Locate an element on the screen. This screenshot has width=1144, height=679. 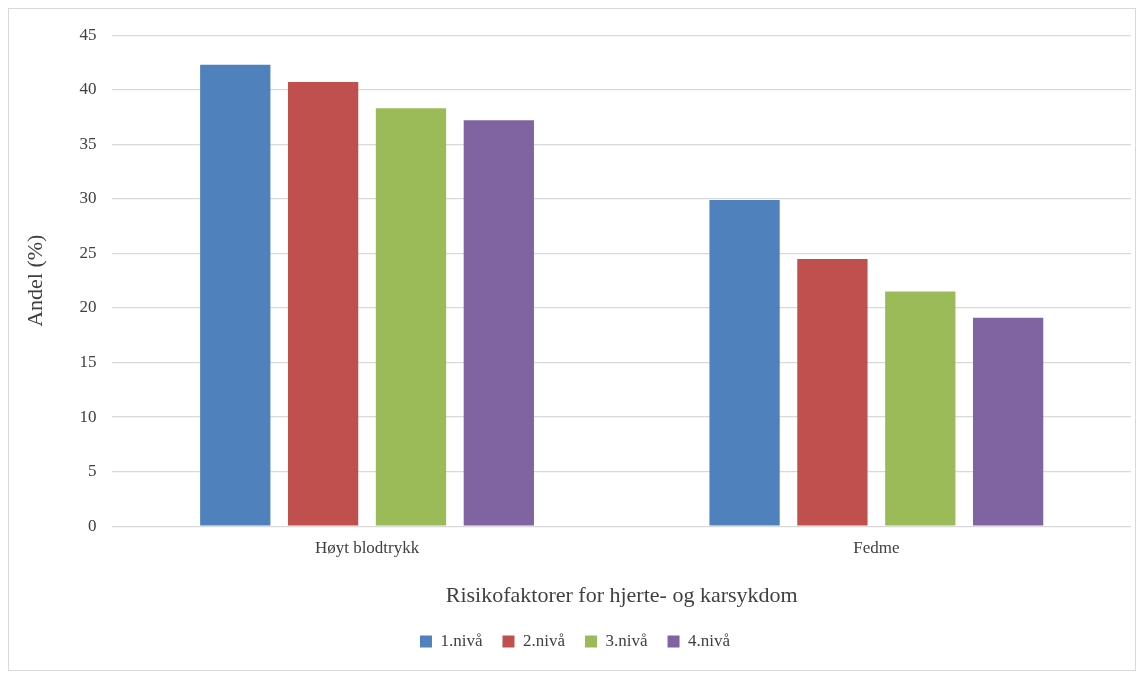
y-tick-label: 15 is located at coordinates (88, 361).